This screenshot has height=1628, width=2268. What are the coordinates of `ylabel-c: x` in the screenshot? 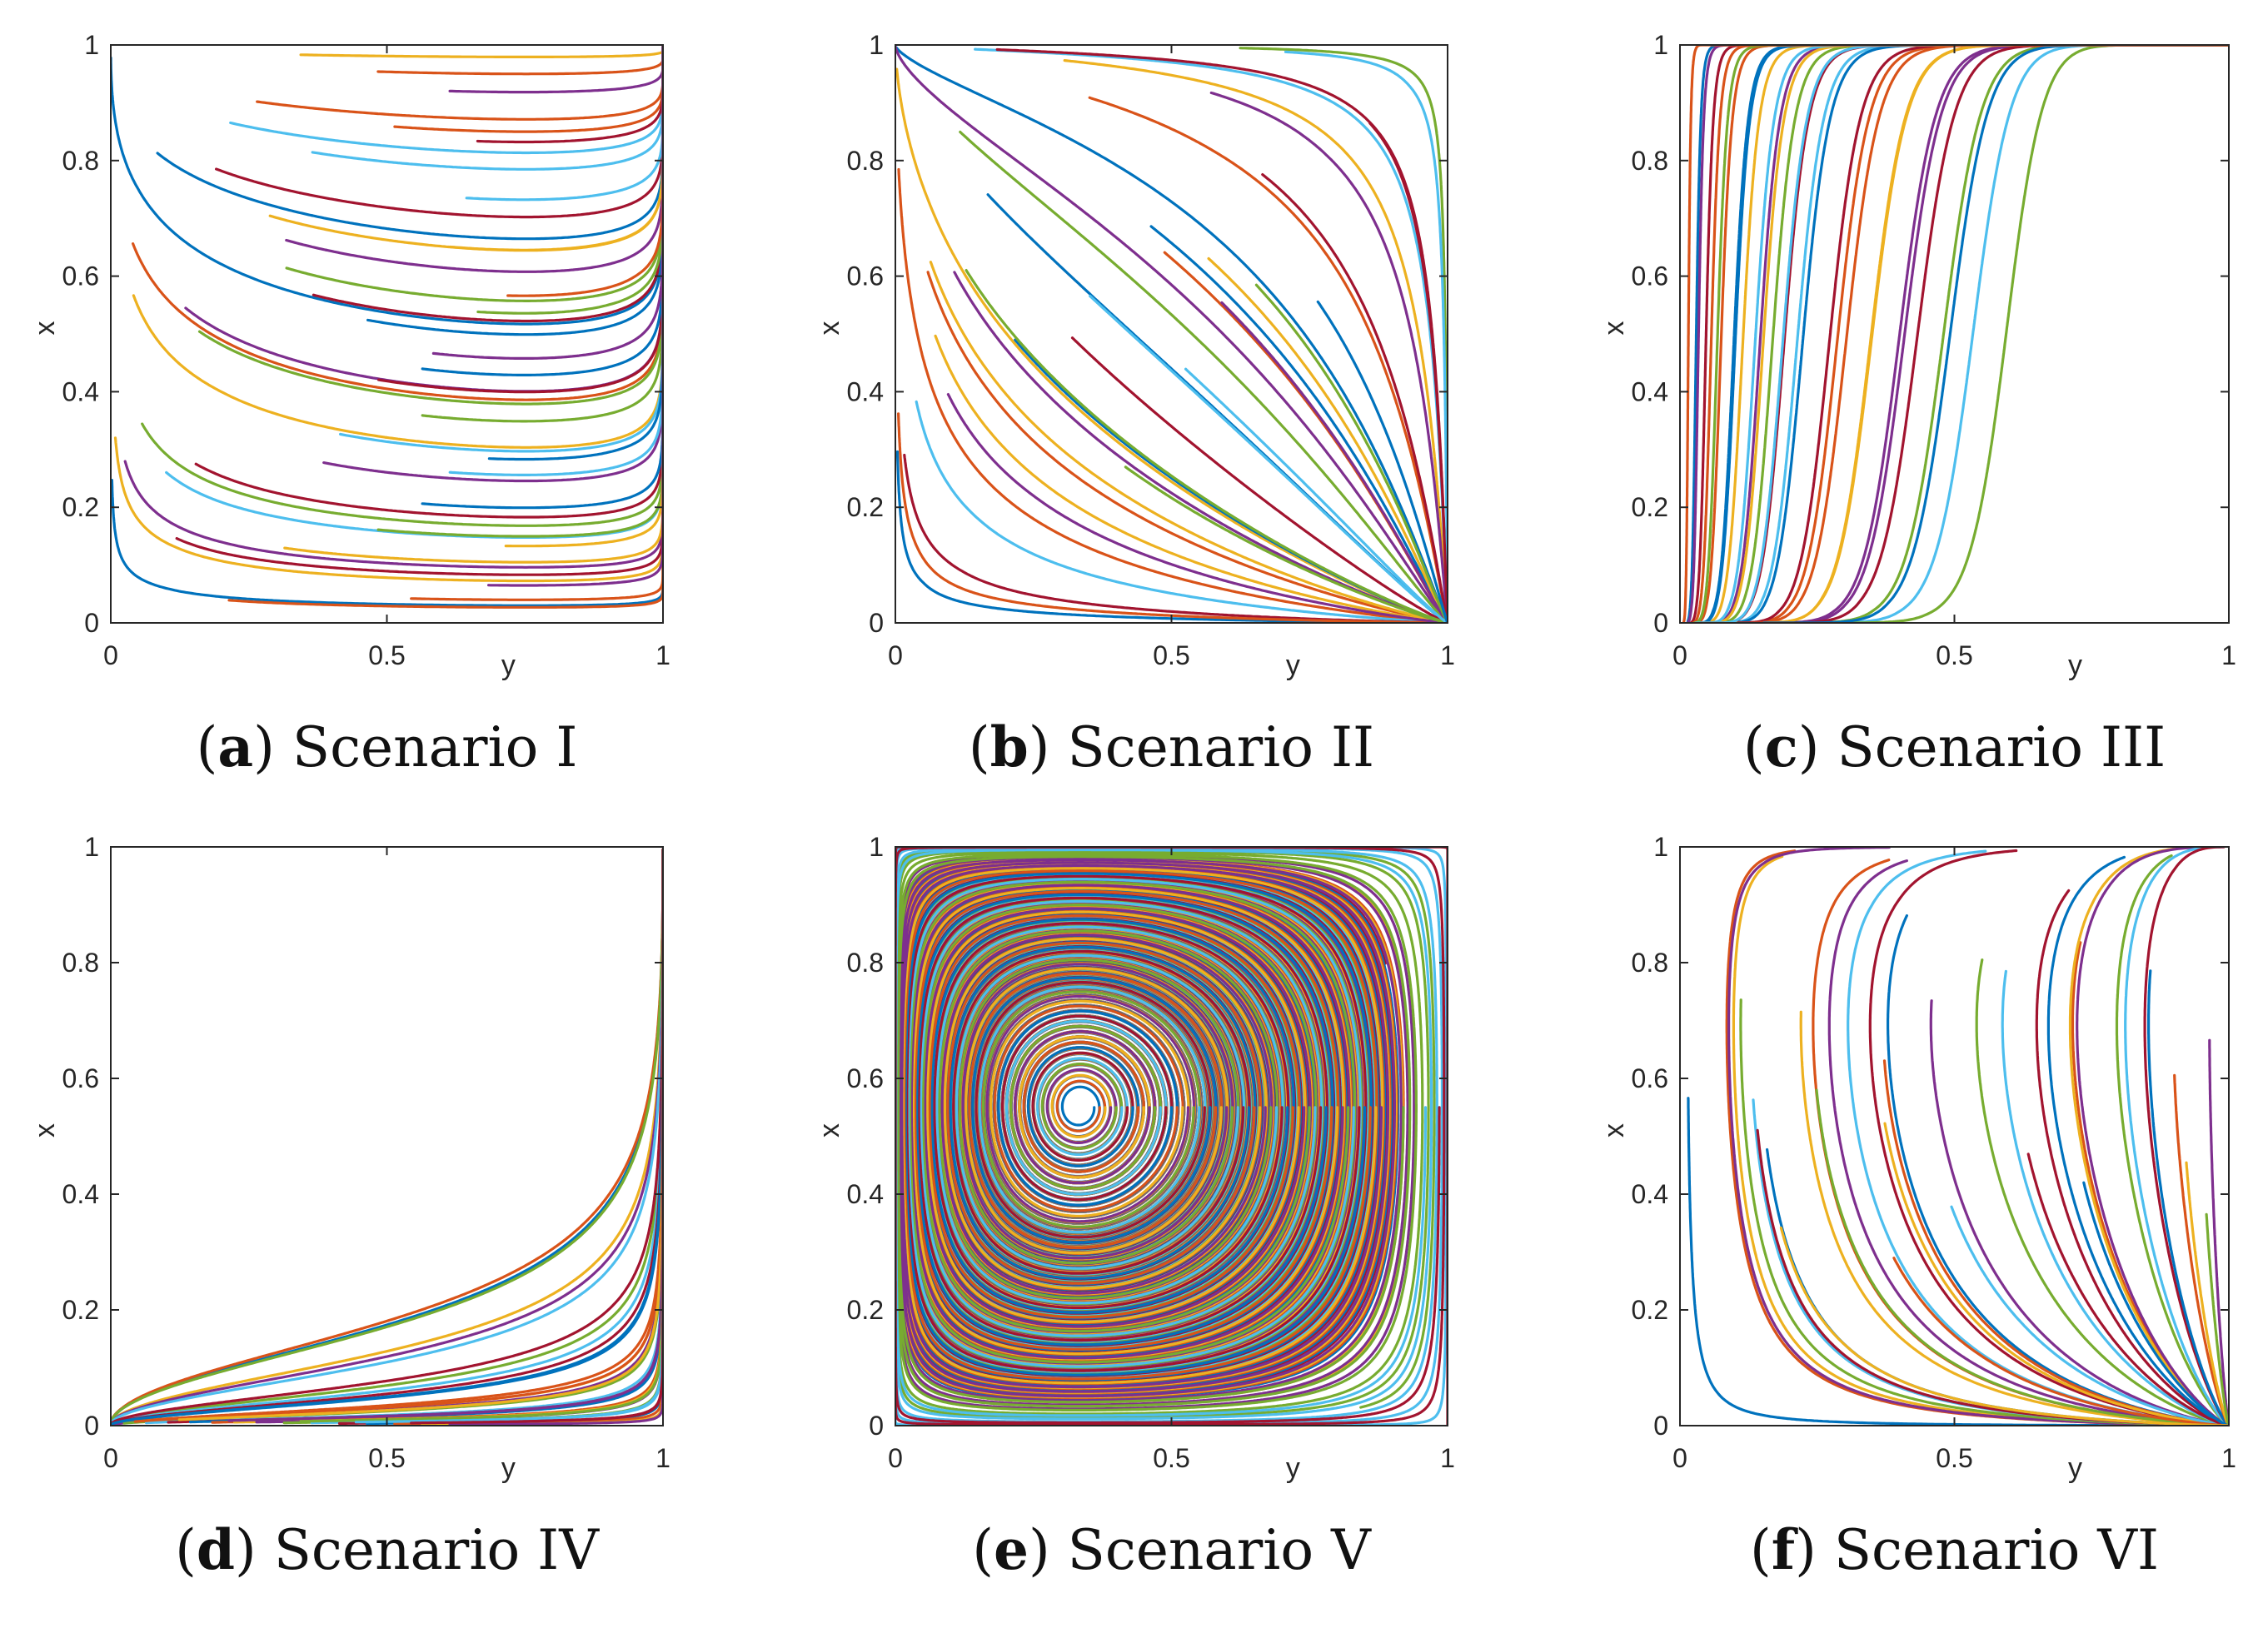 It's located at (1614, 328).